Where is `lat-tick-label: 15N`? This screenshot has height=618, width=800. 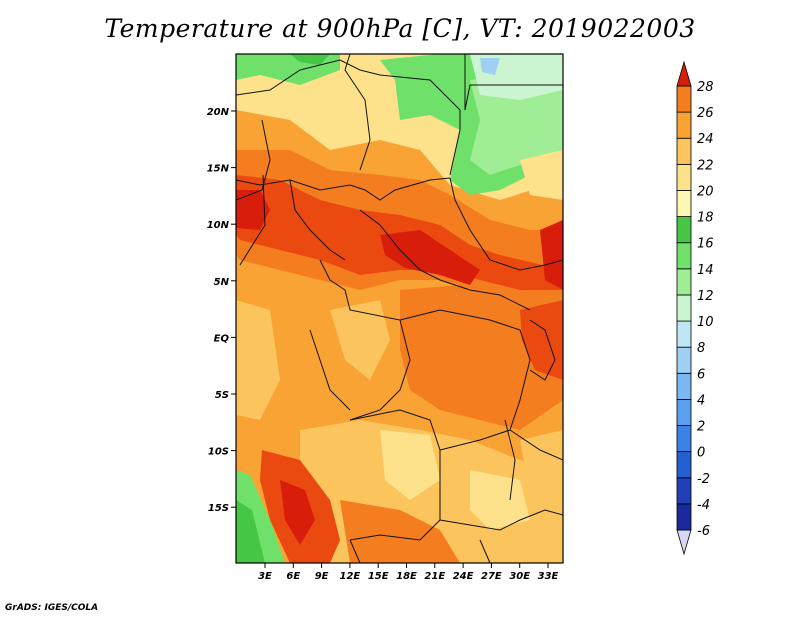
lat-tick-label: 15N is located at coordinates (218, 169).